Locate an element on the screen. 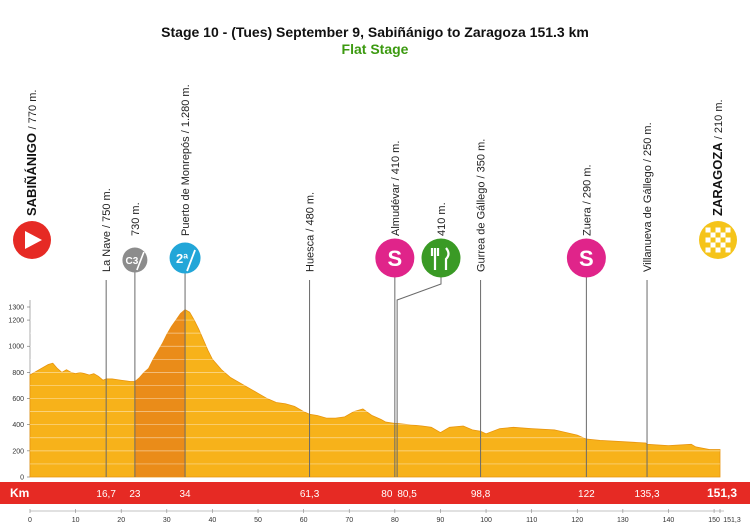  waypoint-name: La Nave is located at coordinates (107, 250).